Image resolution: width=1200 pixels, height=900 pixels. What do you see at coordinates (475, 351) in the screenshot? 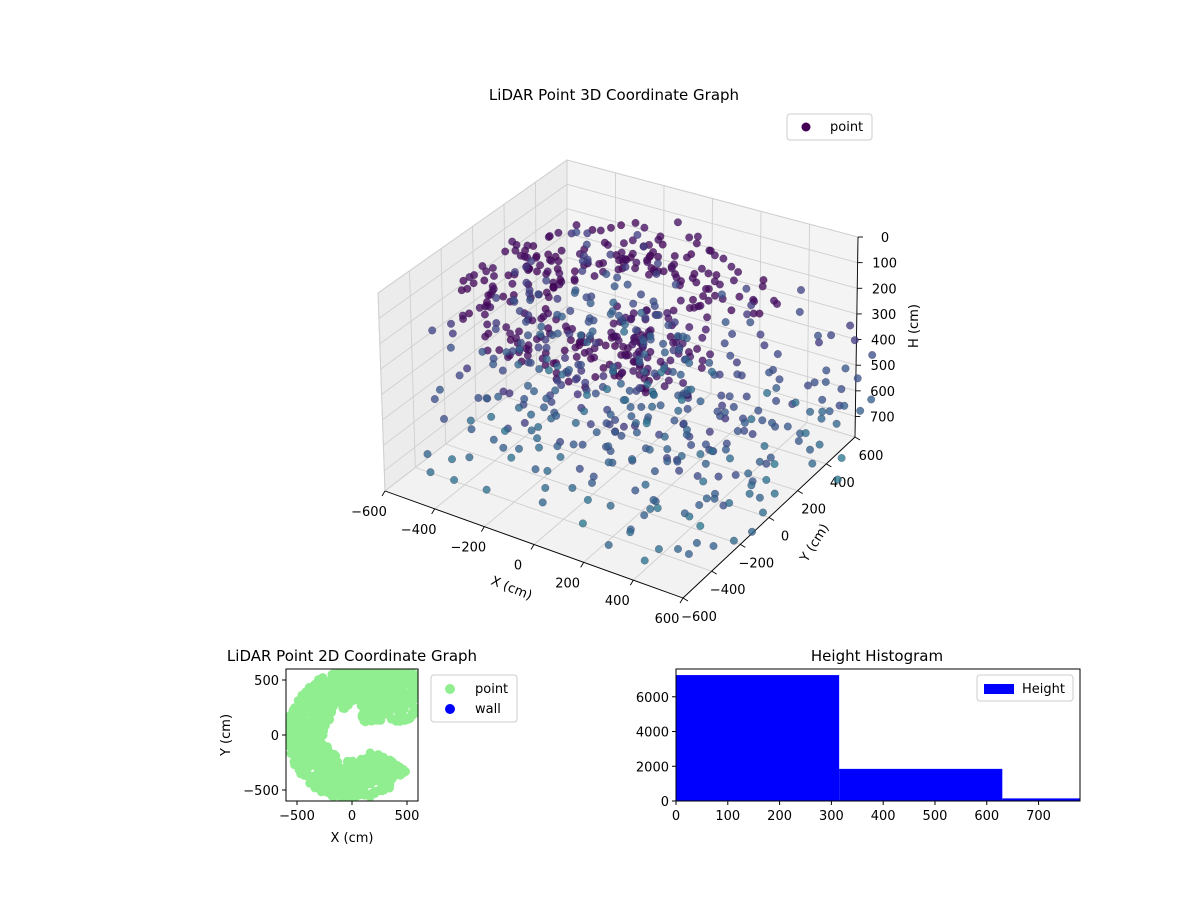
I see `scatter3d-gridline-z` at bounding box center [475, 351].